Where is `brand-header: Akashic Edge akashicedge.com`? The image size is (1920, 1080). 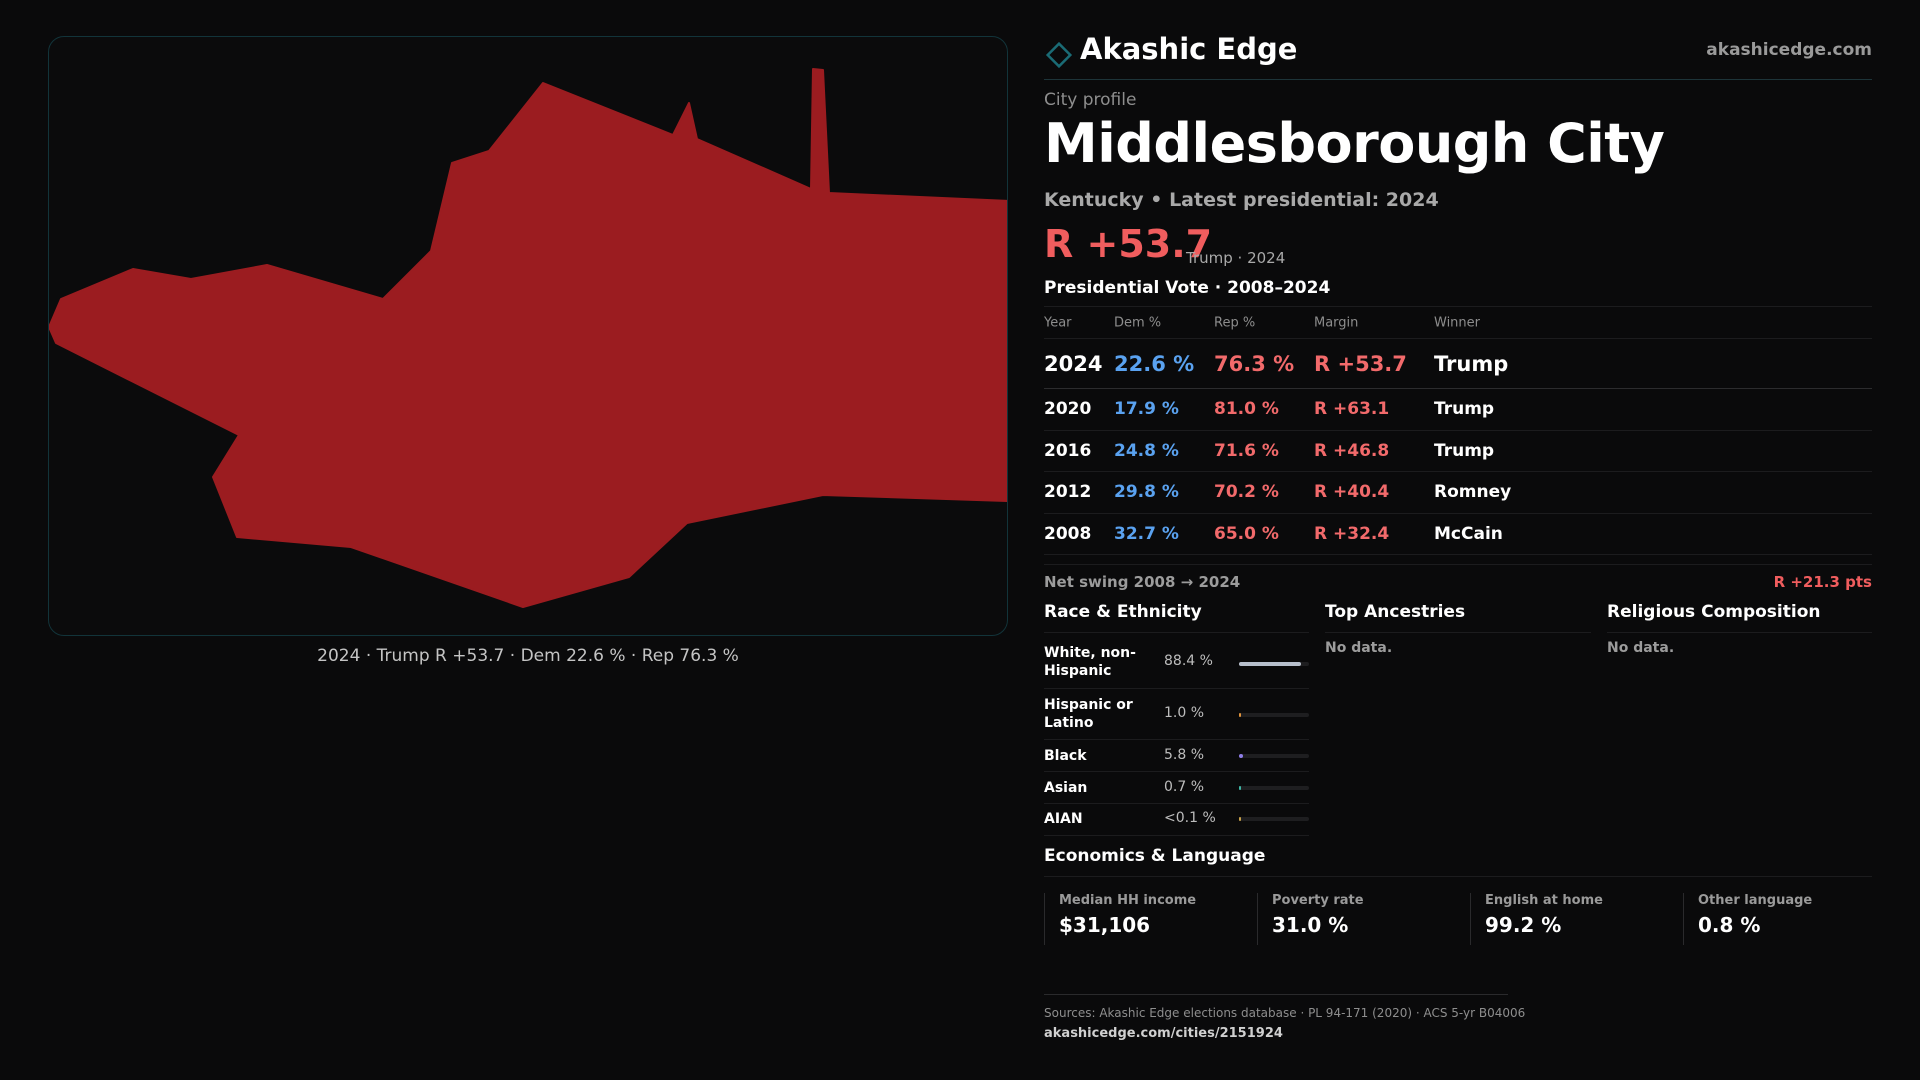 brand-header: Akashic Edge akashicedge.com is located at coordinates (1458, 55).